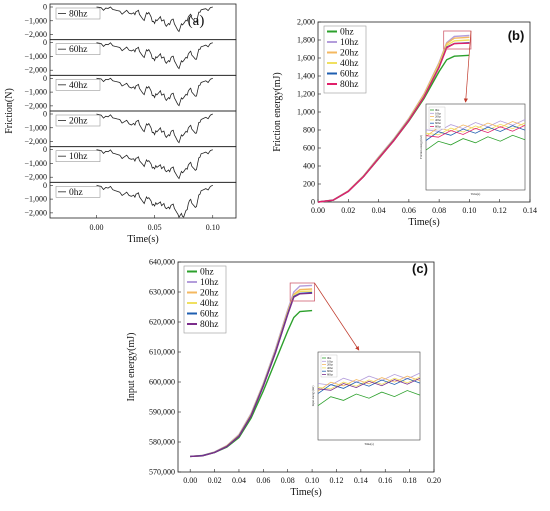 Image resolution: width=550 pixels, height=511 pixels. I want to click on panel-label: (c), so click(420, 268).